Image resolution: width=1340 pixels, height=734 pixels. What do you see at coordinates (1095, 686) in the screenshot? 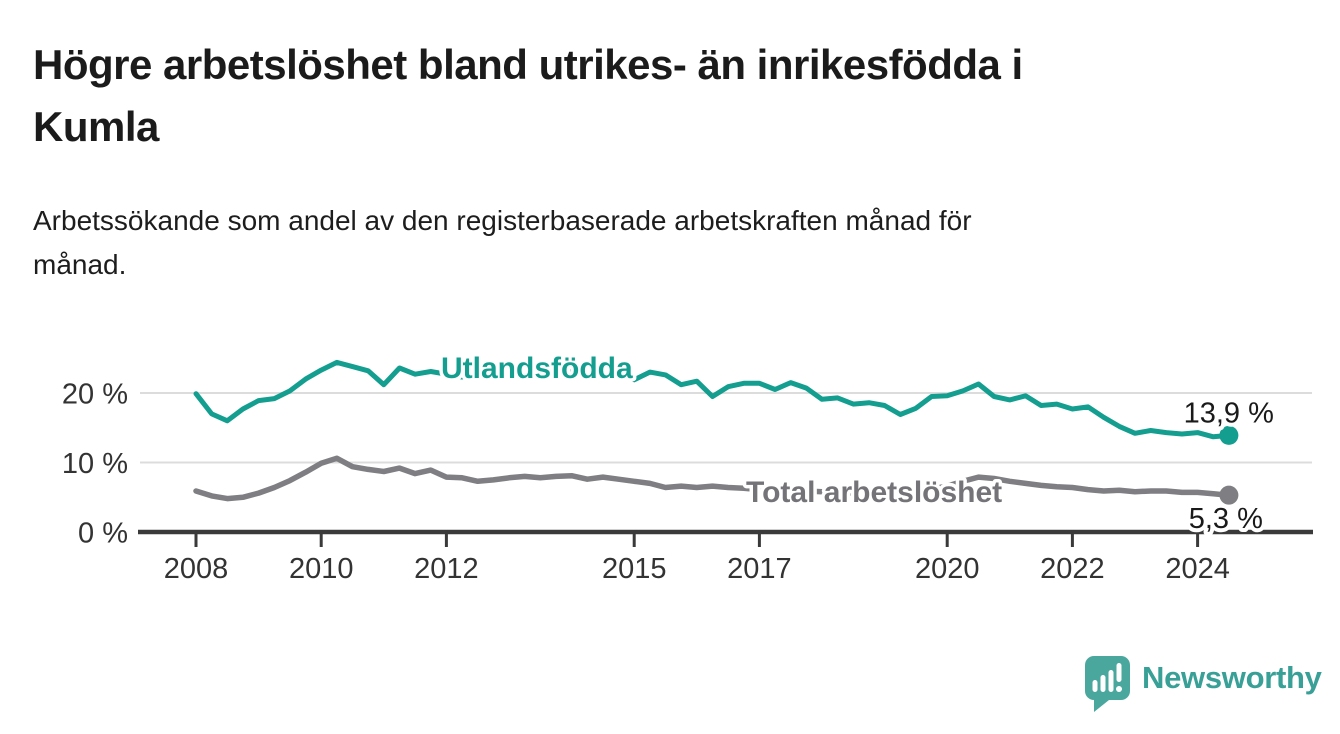
I see `bar-small` at bounding box center [1095, 686].